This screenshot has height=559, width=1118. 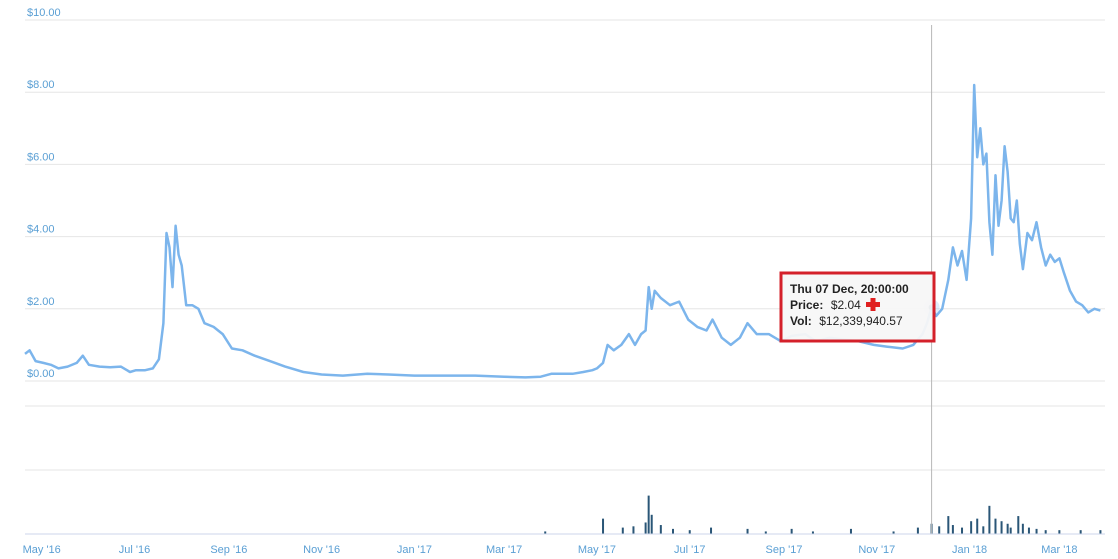 I want to click on y-axis-labels: $0.00 $2.00 $4.00 $6.00 $8.00 $10.00, so click(x=44, y=193).